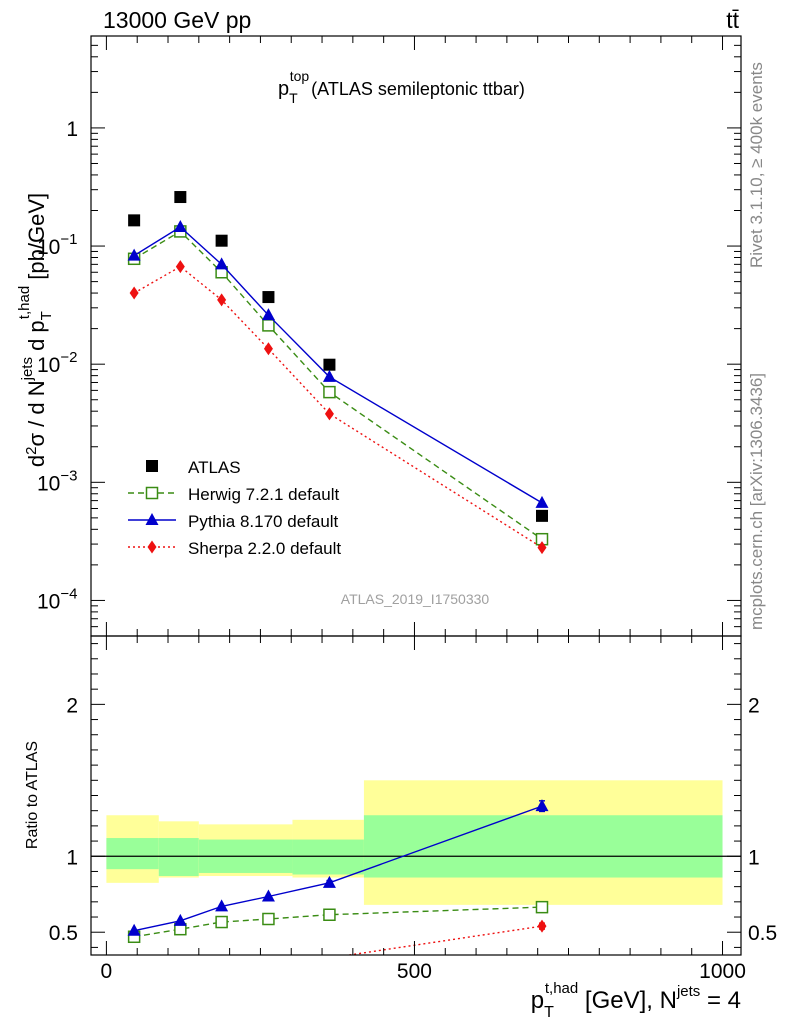  I want to click on tick-exp: −2, so click(68, 357).